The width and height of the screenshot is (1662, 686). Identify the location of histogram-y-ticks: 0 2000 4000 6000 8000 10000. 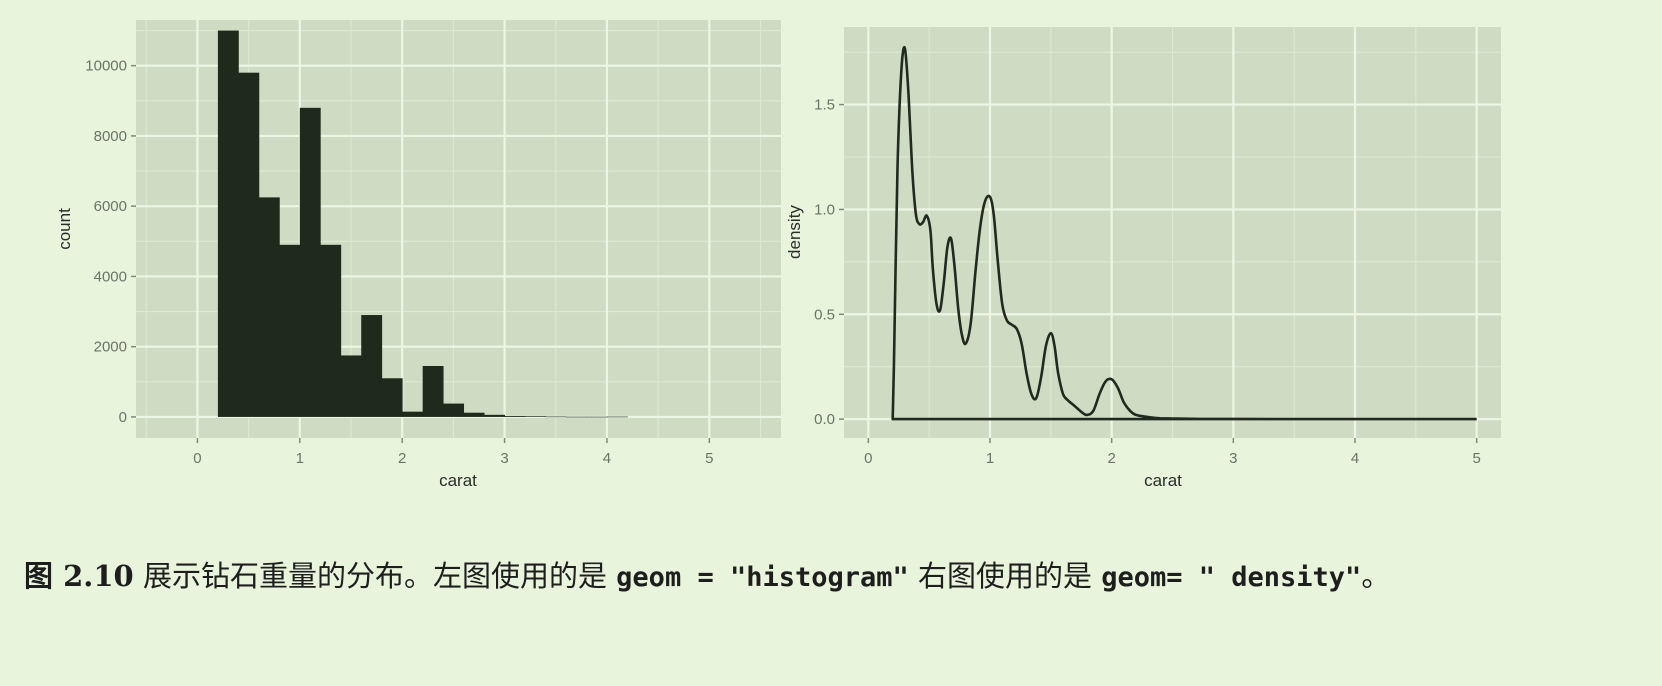
(110, 242).